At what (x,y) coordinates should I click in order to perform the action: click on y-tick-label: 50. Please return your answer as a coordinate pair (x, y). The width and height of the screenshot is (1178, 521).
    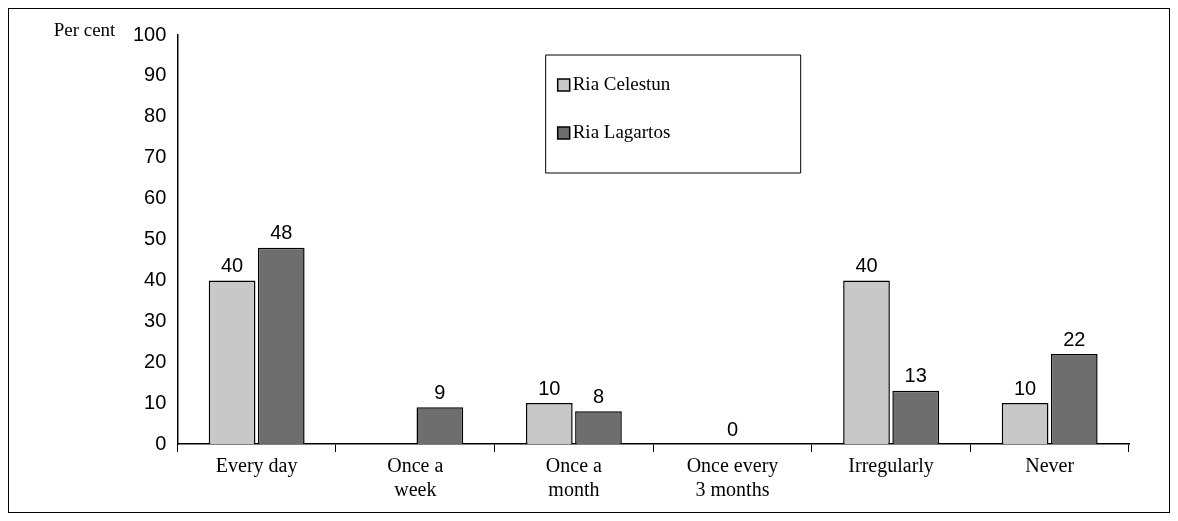
    Looking at the image, I should click on (155, 238).